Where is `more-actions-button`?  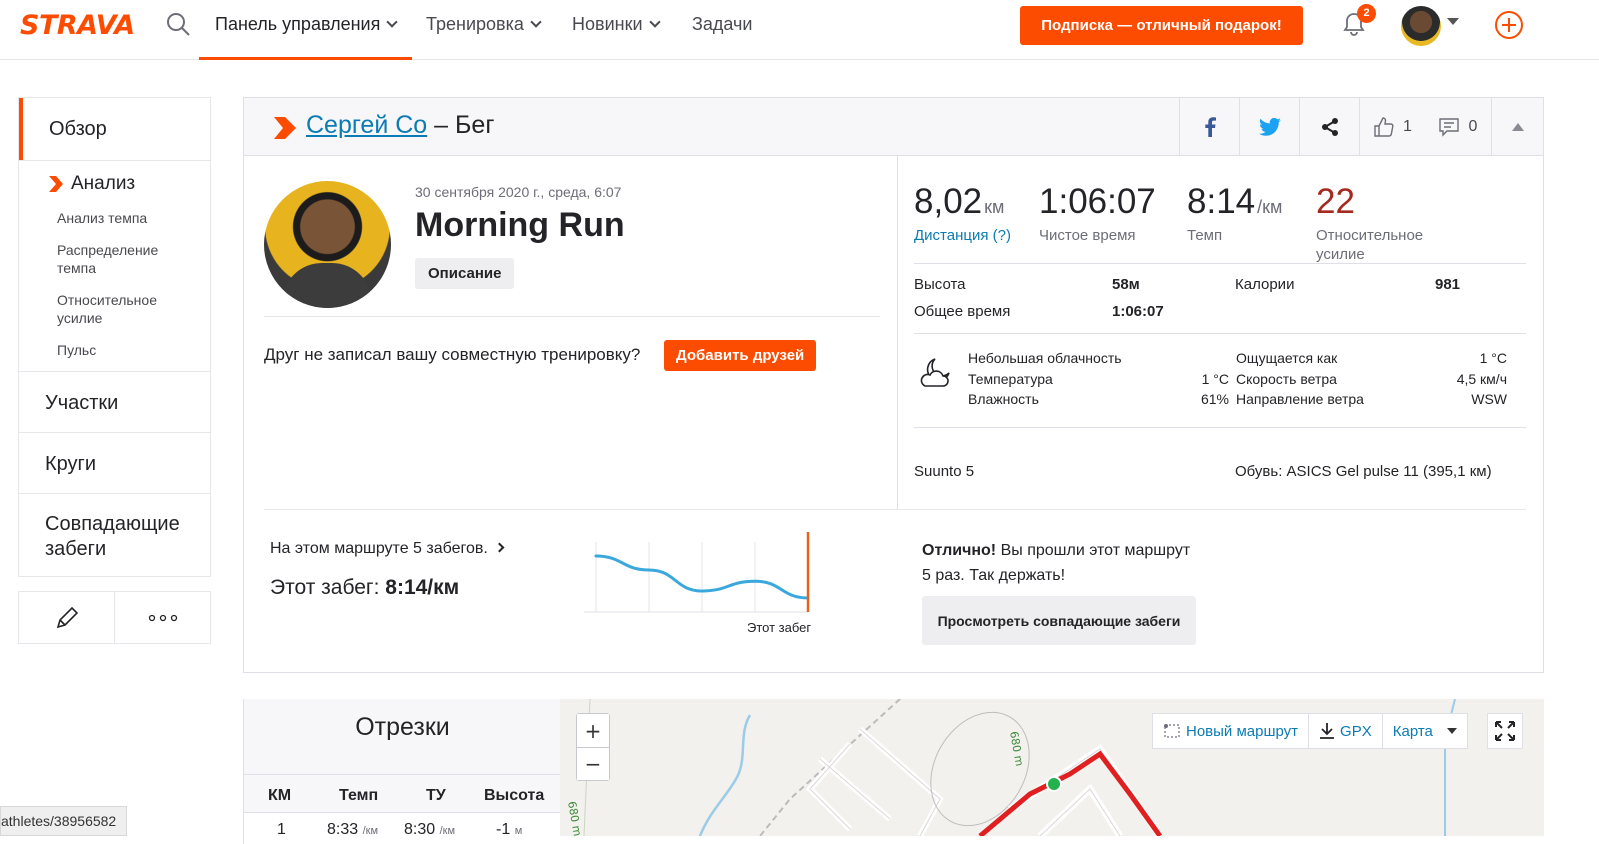
more-actions-button is located at coordinates (162, 617).